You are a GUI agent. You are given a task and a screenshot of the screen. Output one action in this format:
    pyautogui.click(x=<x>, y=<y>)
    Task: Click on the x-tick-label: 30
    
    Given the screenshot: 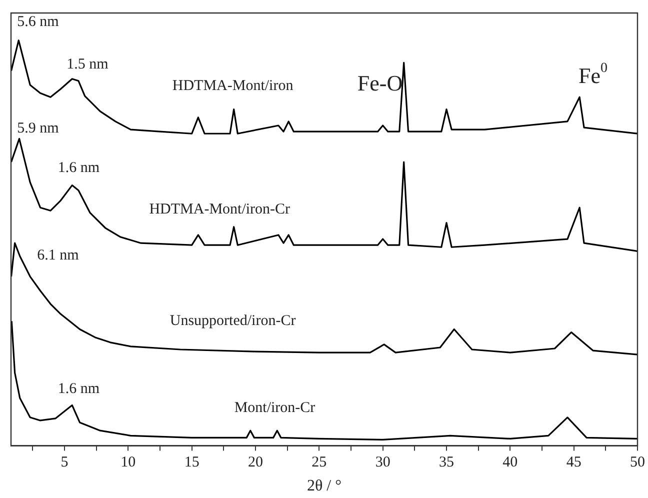 What is the action you would take?
    pyautogui.click(x=382, y=462)
    